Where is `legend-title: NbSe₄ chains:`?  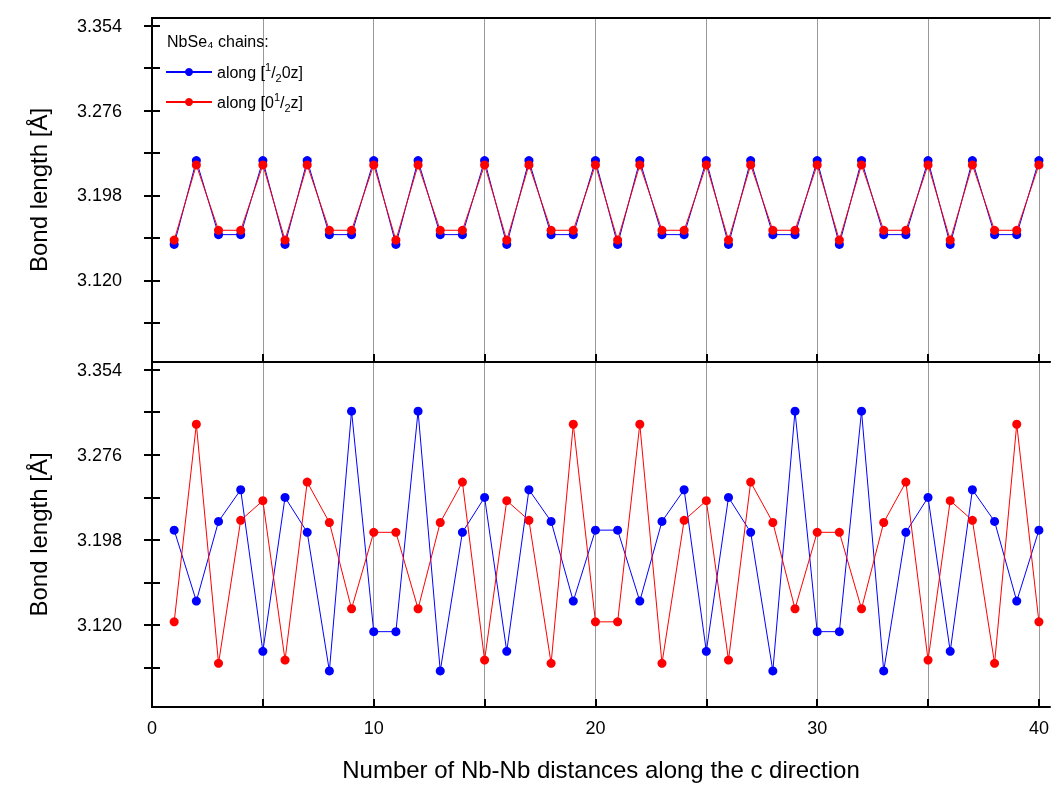
legend-title: NbSe₄ chains: is located at coordinates (218, 41).